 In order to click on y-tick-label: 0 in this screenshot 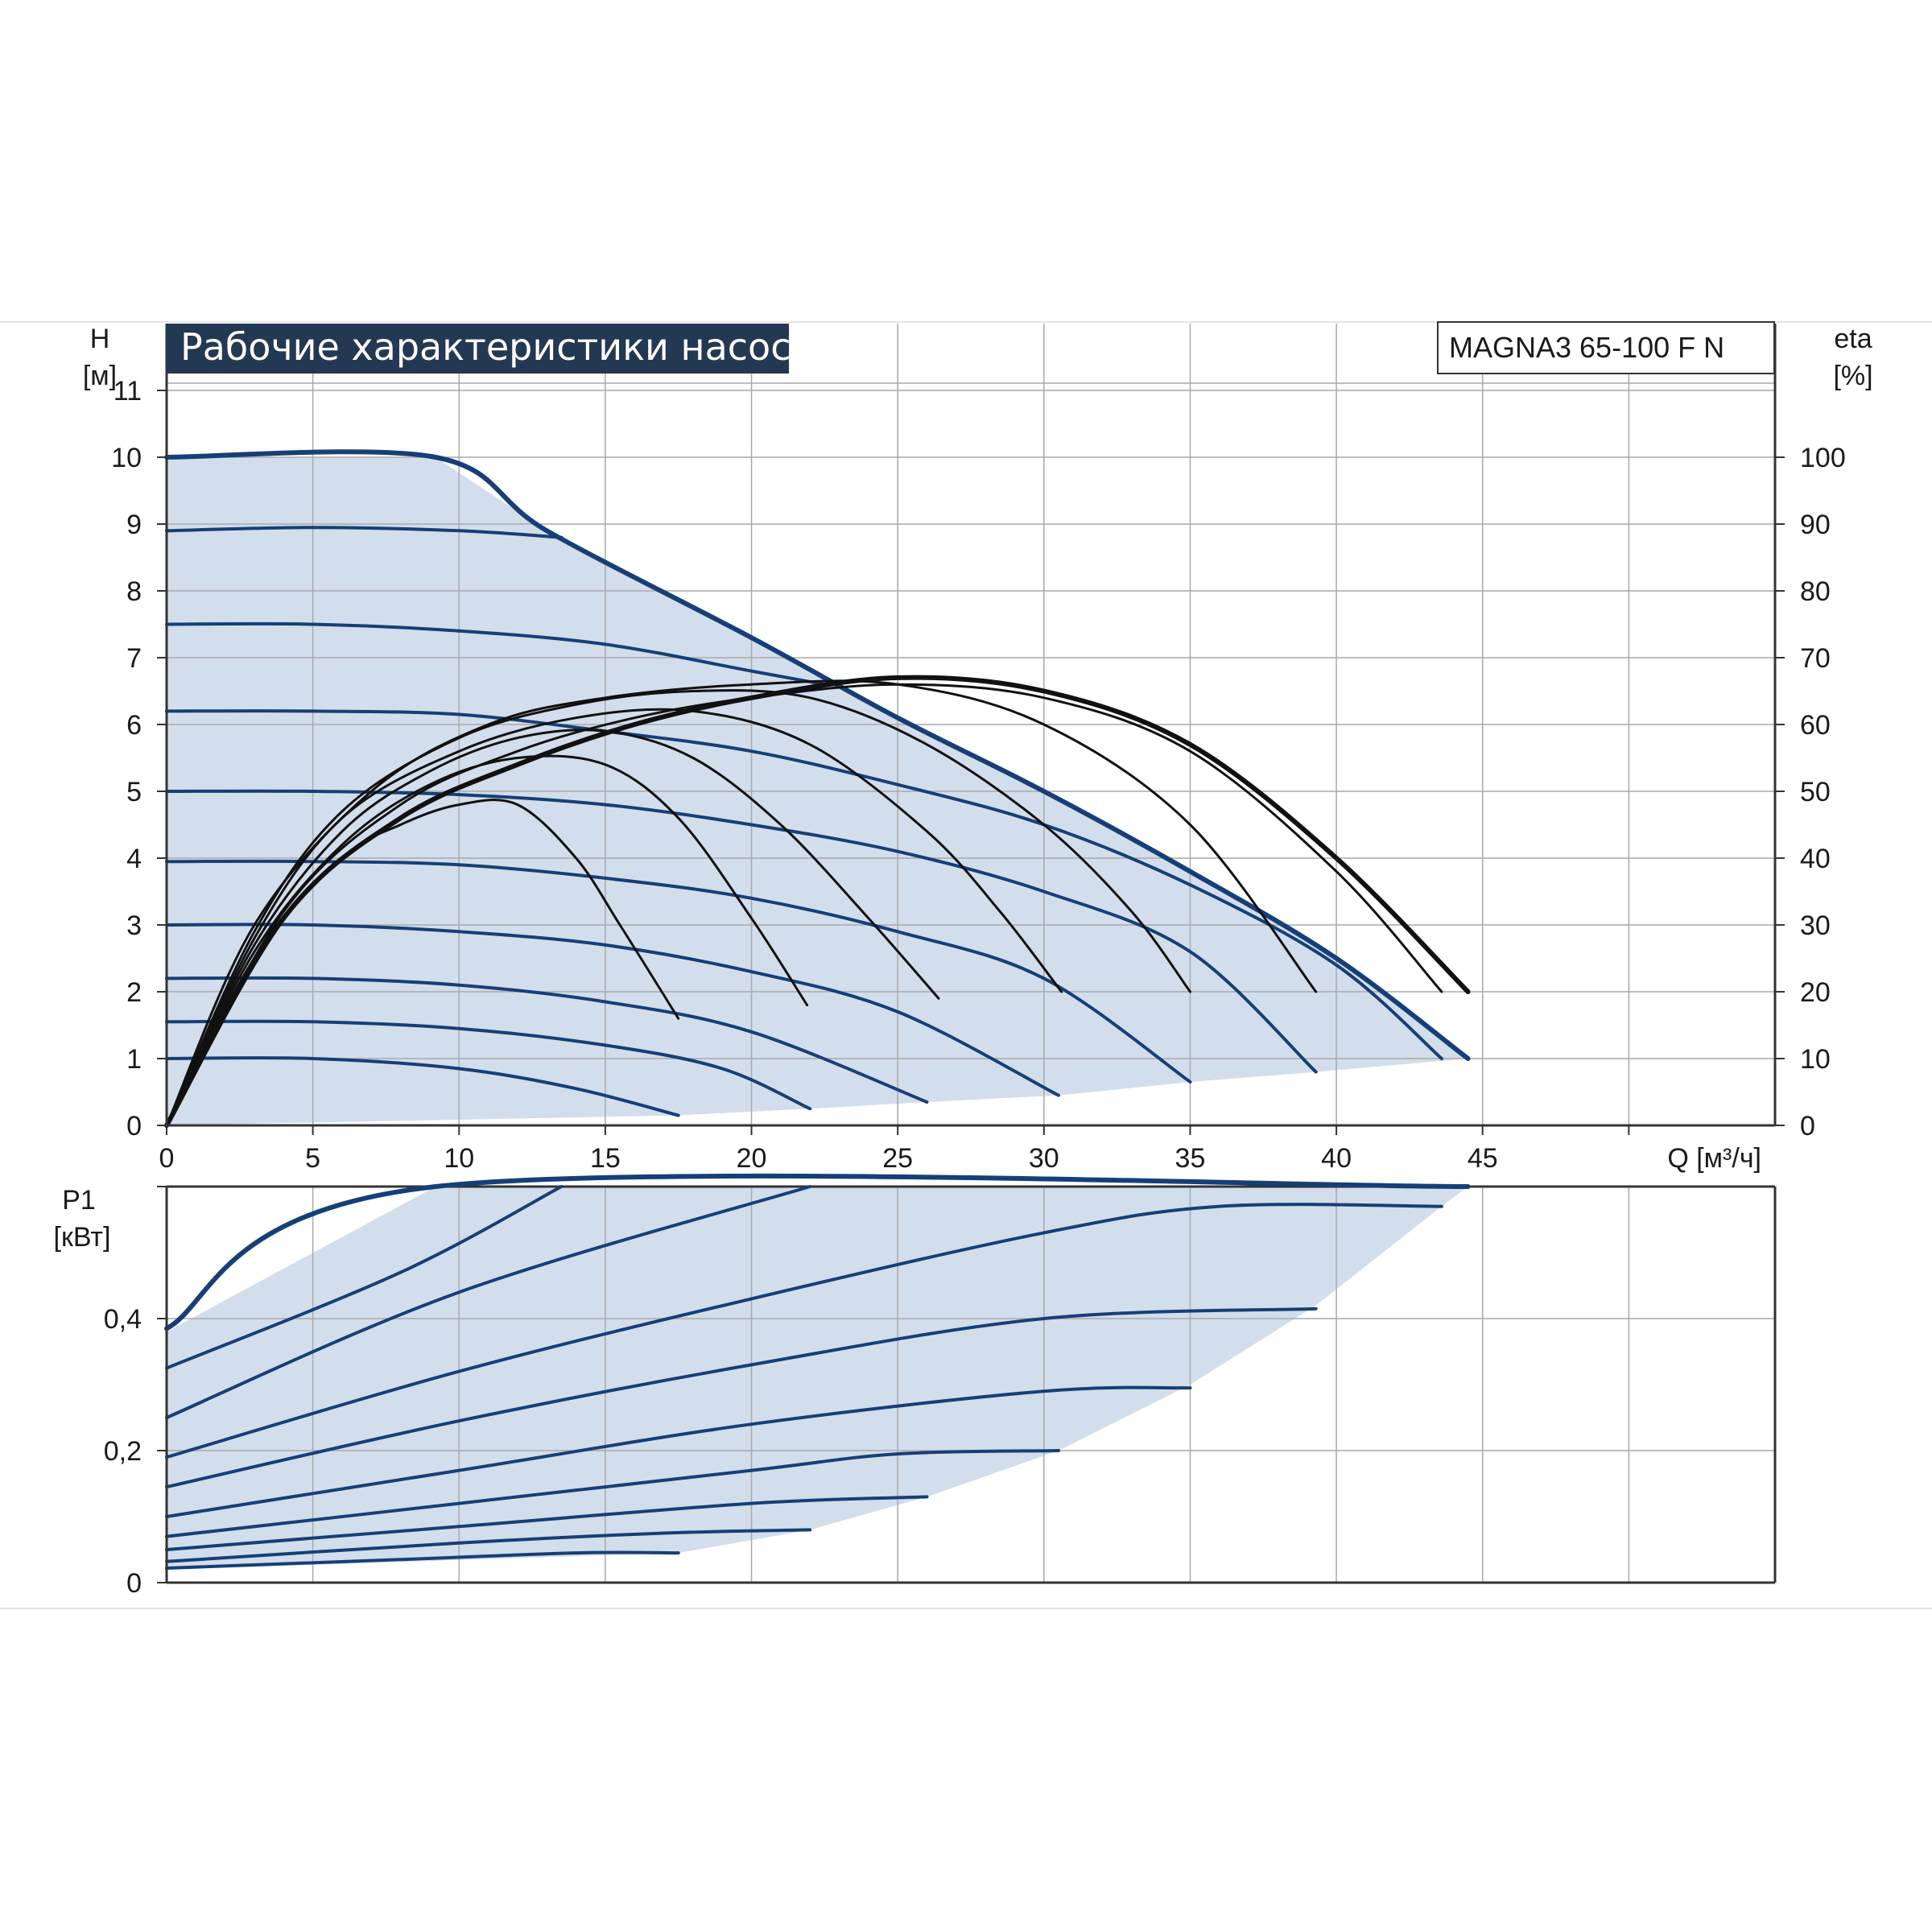, I will do `click(134, 1126)`.